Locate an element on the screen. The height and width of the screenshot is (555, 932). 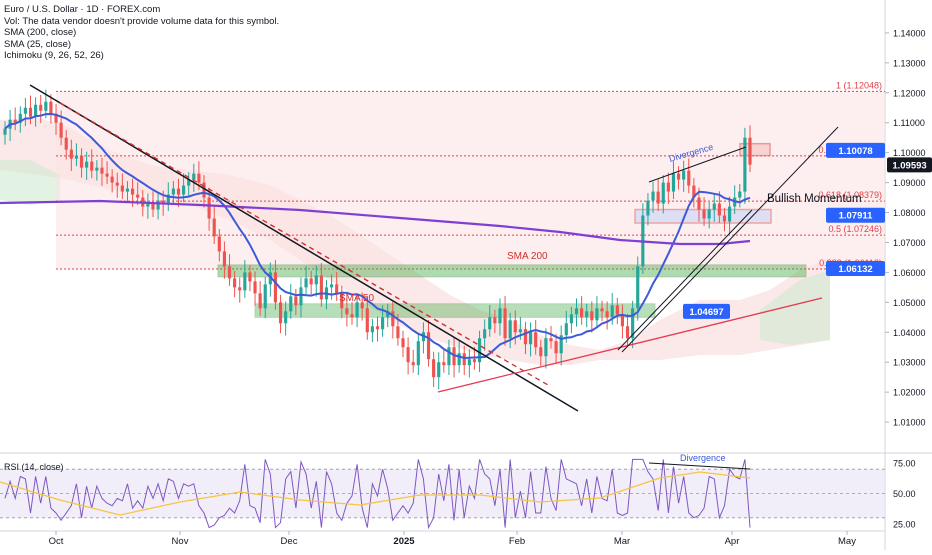
y-tick-label: 1.14000 is located at coordinates (909, 33).